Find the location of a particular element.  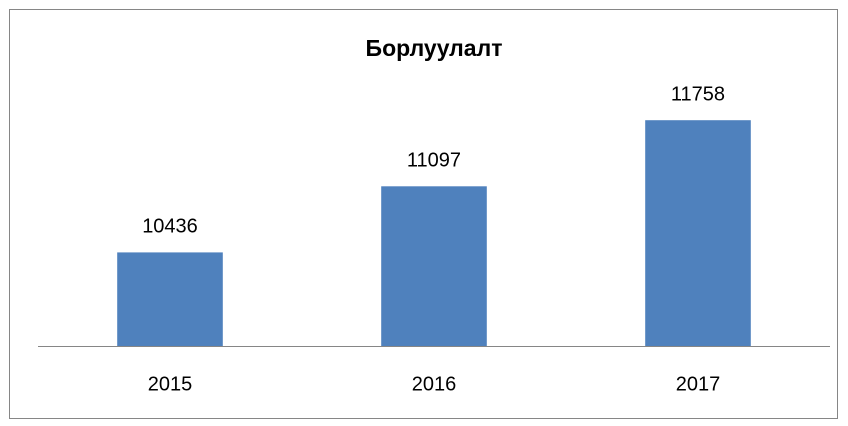

data-label: 10436 is located at coordinates (170, 227).